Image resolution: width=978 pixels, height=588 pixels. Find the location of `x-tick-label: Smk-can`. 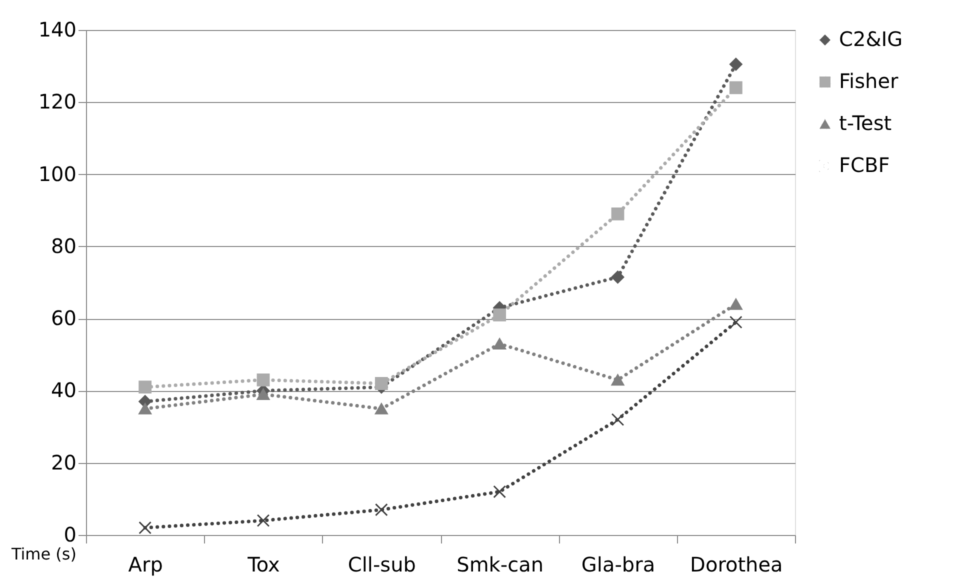

x-tick-label: Smk-can is located at coordinates (500, 564).